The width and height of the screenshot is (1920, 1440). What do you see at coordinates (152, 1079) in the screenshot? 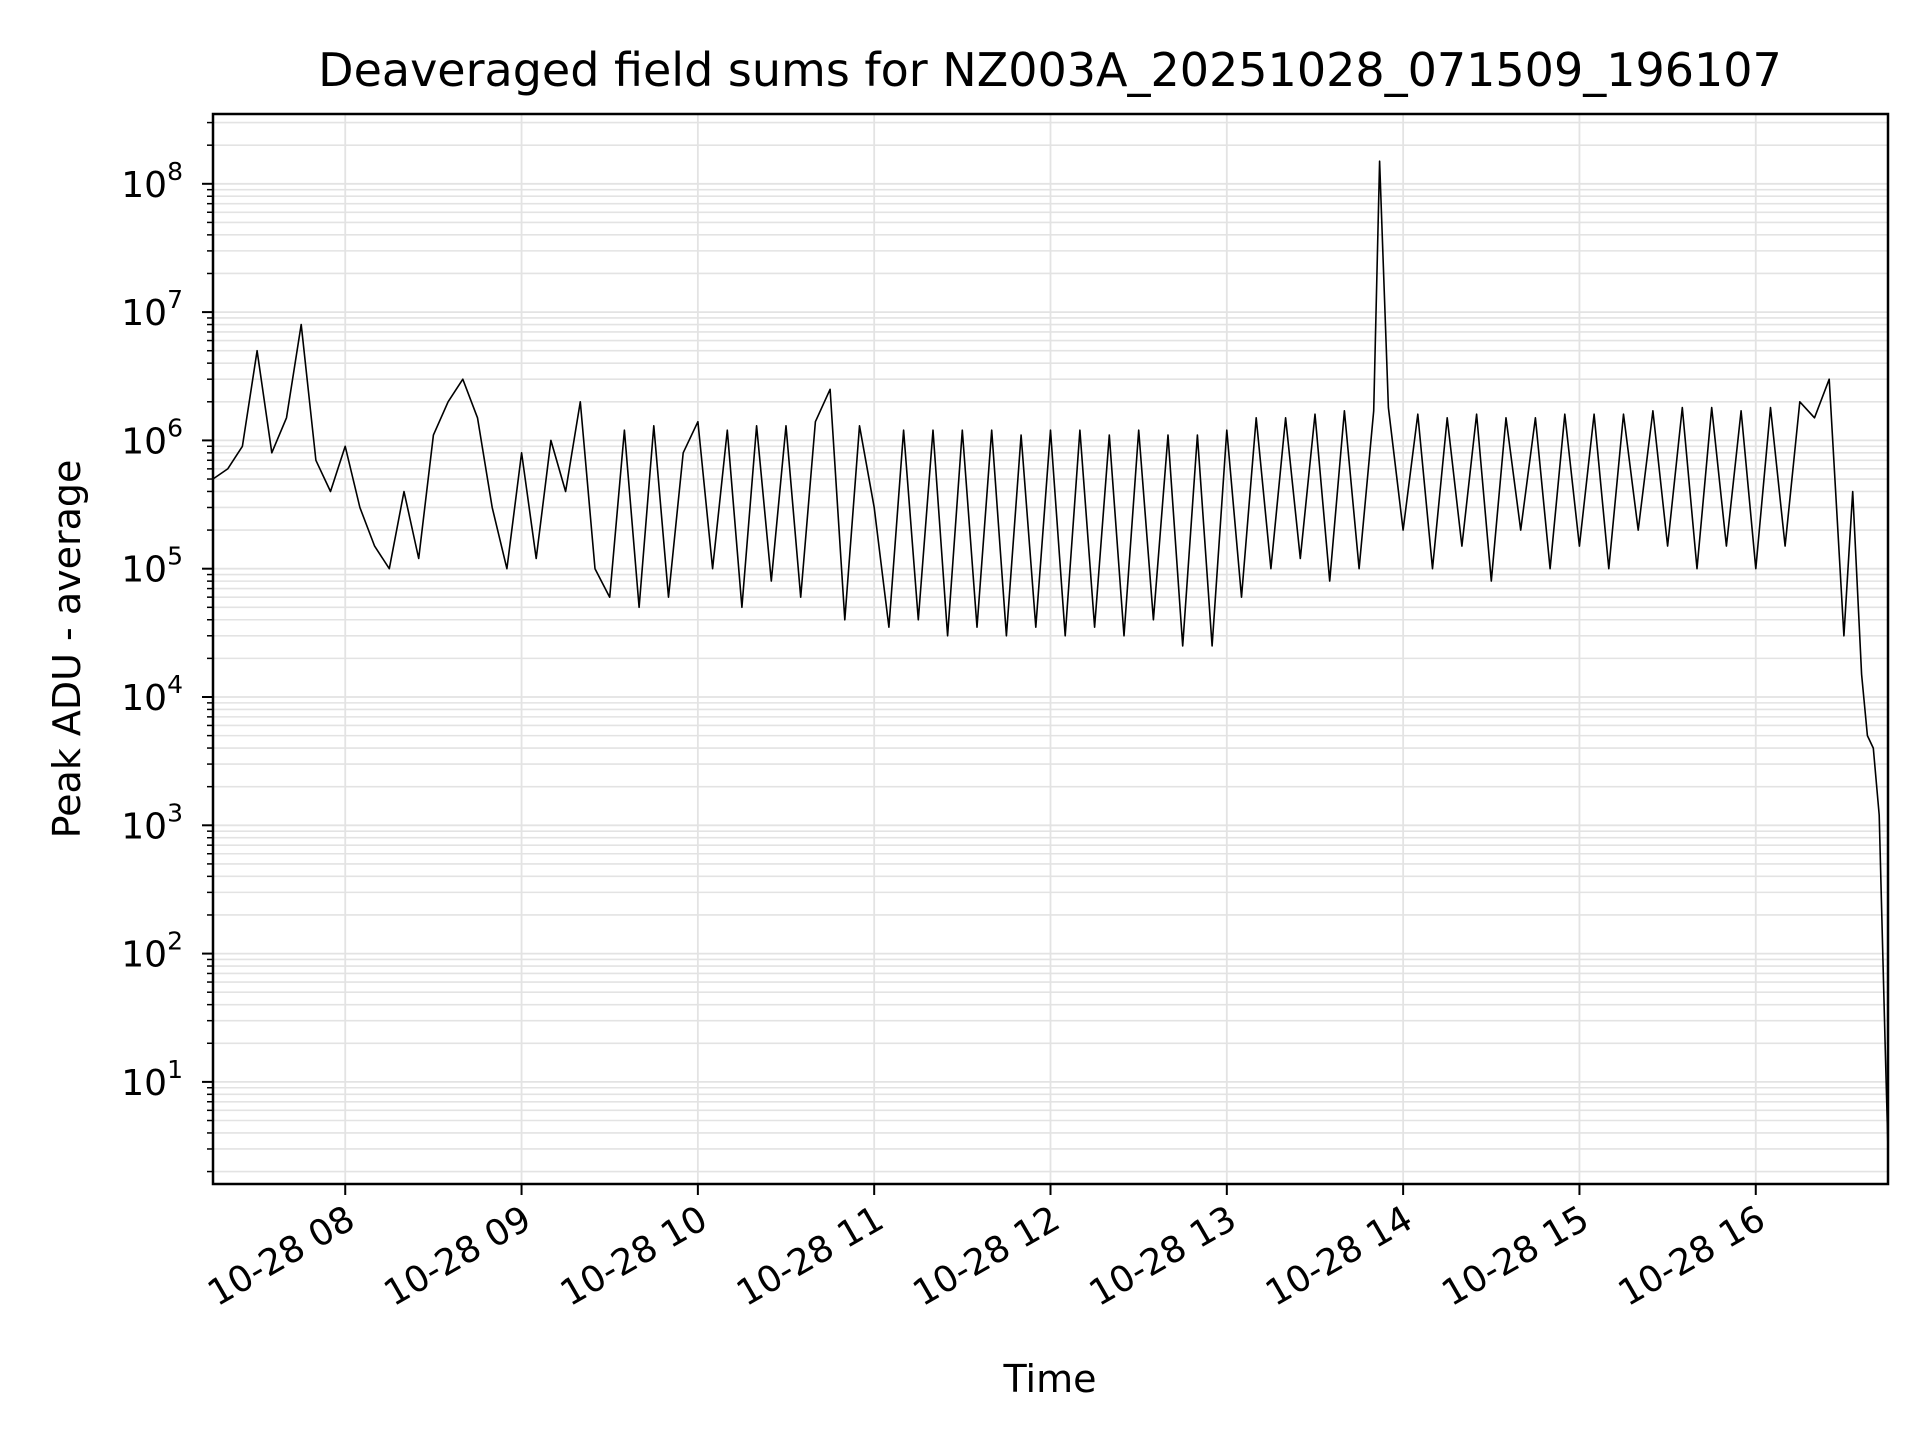
I see `y-tick-label: 10¹` at bounding box center [152, 1079].